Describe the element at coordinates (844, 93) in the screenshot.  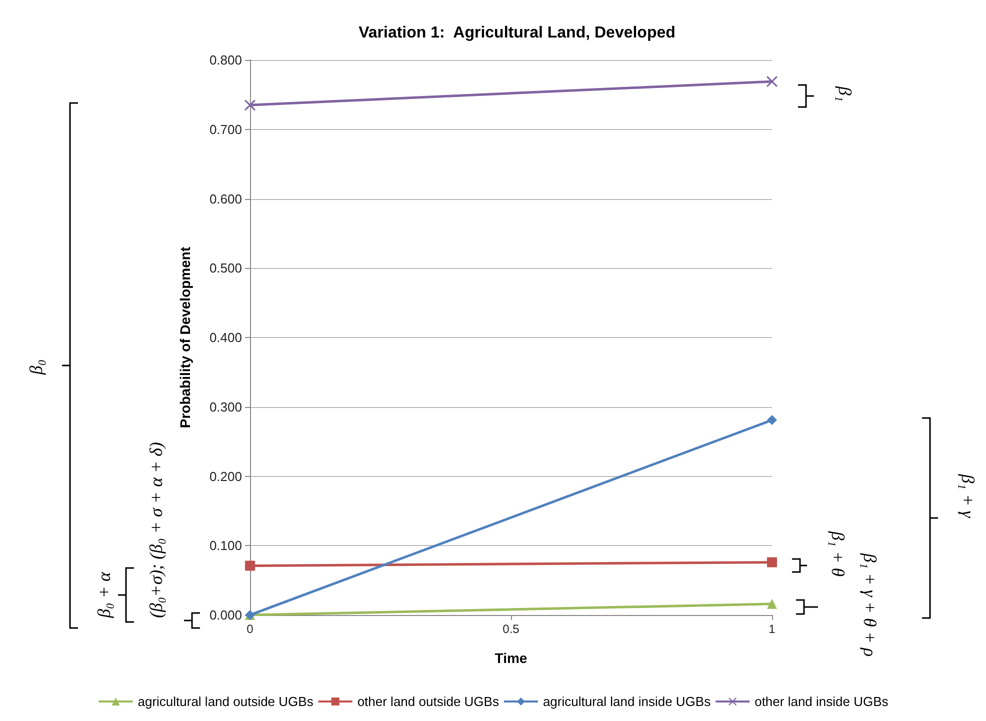
I see `text: β₁` at that location.